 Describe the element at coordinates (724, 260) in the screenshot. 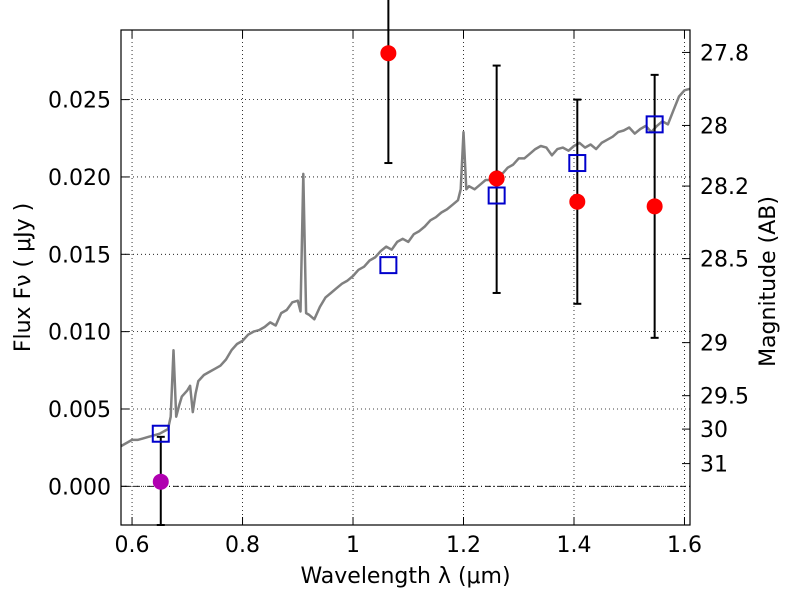

I see `right-tick-label: 28.5` at that location.